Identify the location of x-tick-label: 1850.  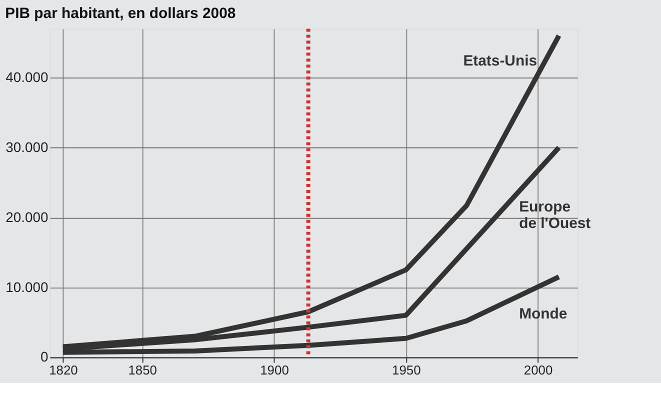
(142, 370).